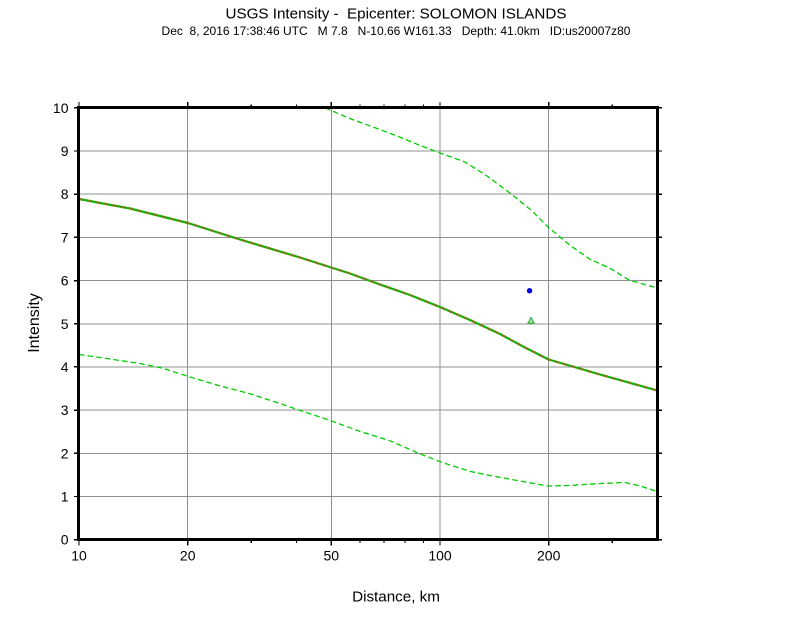 The width and height of the screenshot is (792, 617). I want to click on svg-text: 5, so click(65, 324).